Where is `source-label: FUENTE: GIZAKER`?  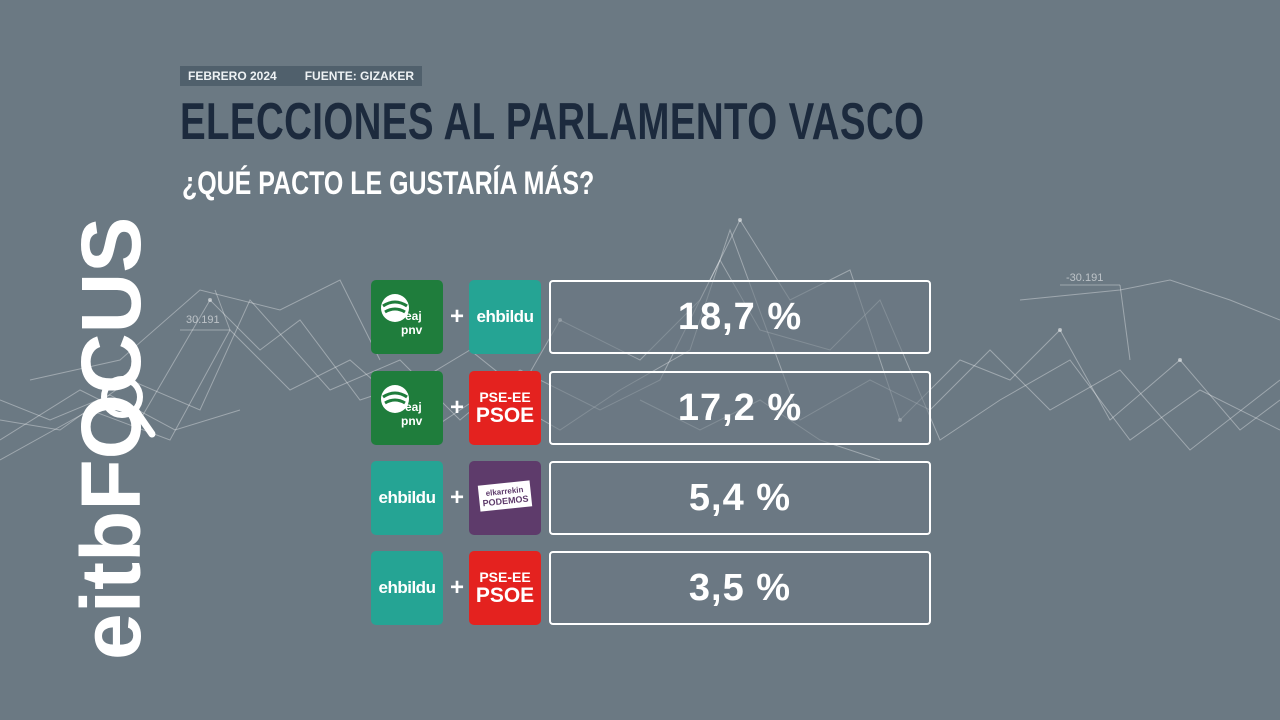
source-label: FUENTE: GIZAKER is located at coordinates (359, 76).